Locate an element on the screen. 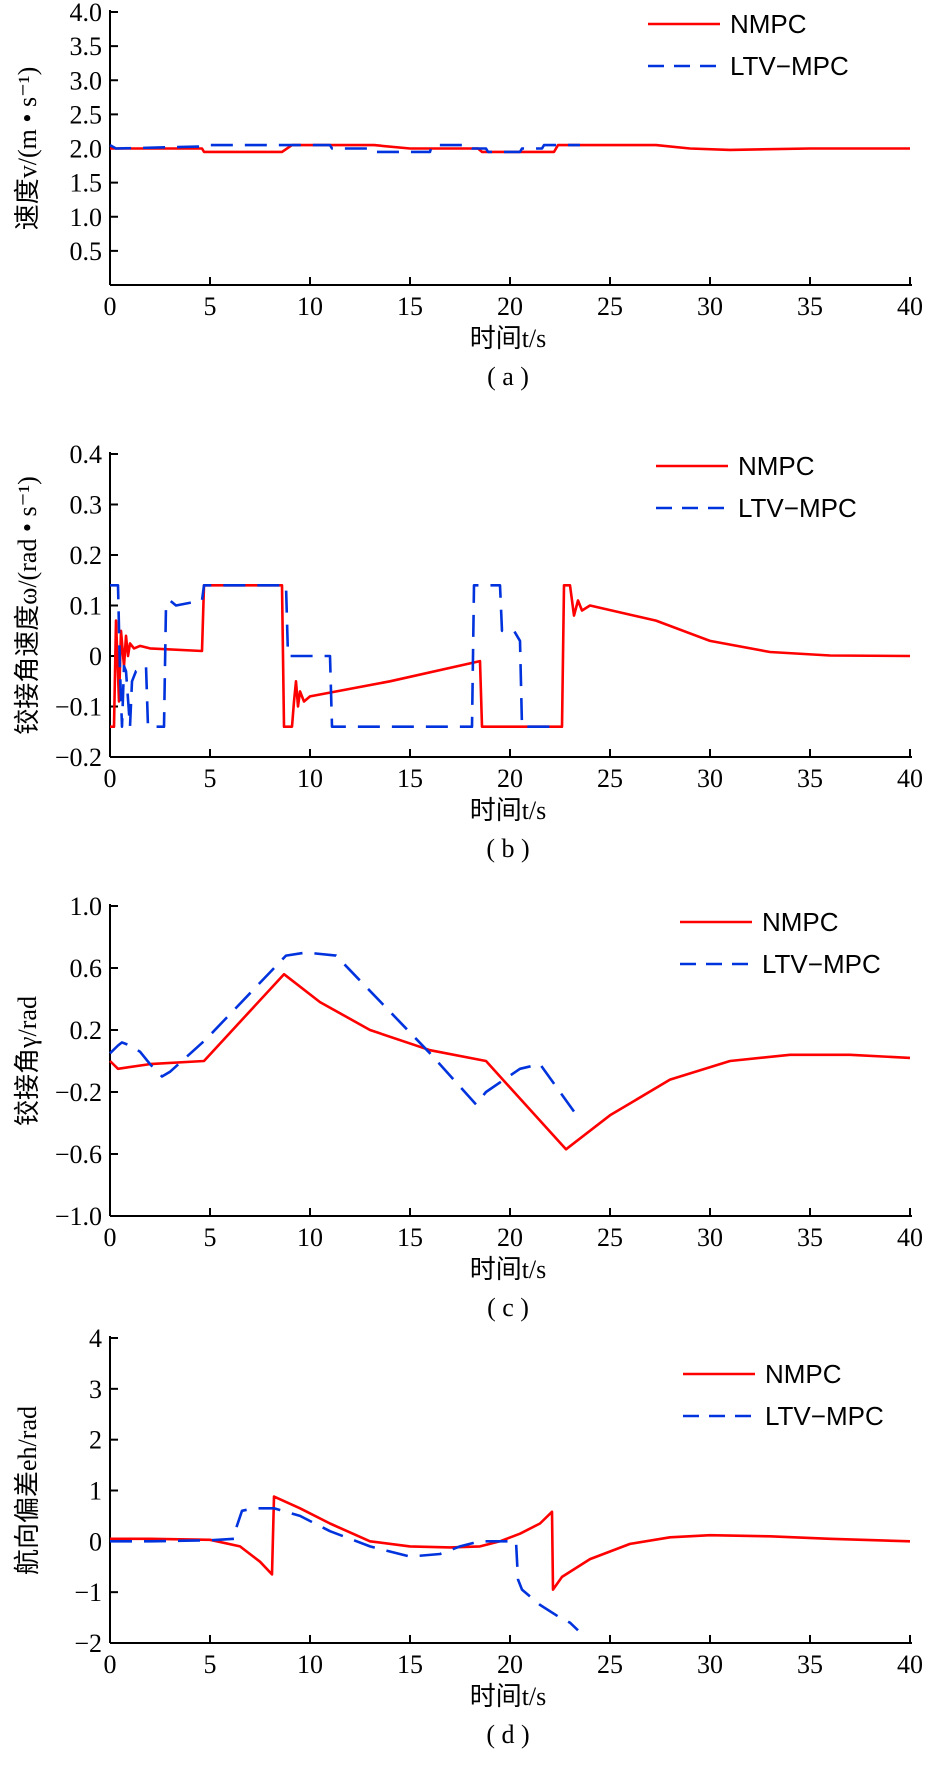 The height and width of the screenshot is (1765, 928). y-tick-label: 0.1 is located at coordinates (86, 606).